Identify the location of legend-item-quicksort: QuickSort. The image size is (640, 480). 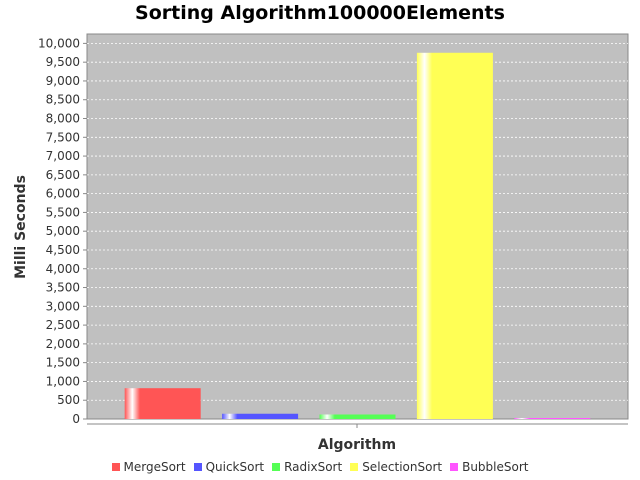
(229, 467).